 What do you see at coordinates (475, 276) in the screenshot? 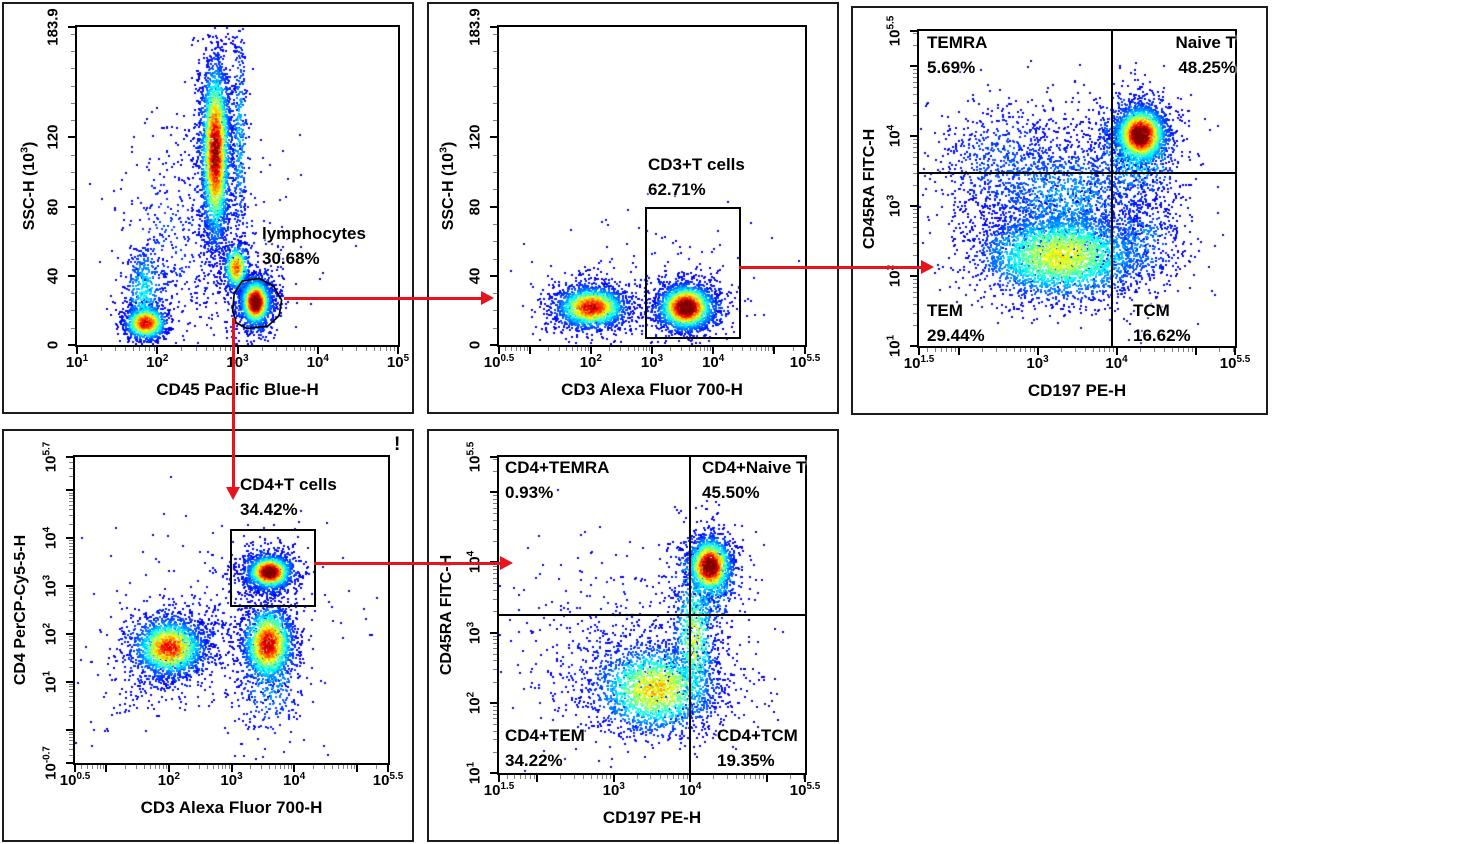
I see `y-tick-label: 40` at bounding box center [475, 276].